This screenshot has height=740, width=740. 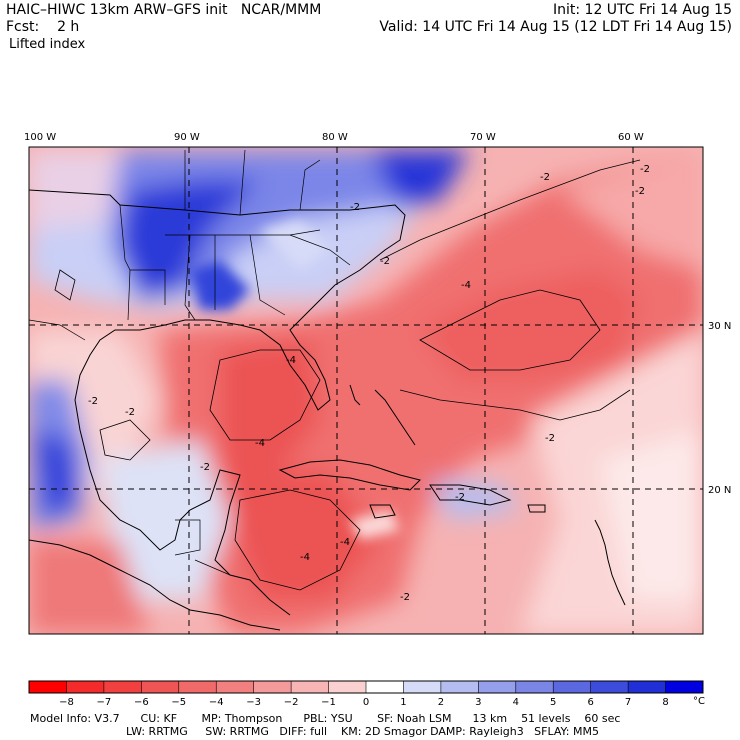 What do you see at coordinates (141, 702) in the screenshot?
I see `colorbar-tick-label: −6` at bounding box center [141, 702].